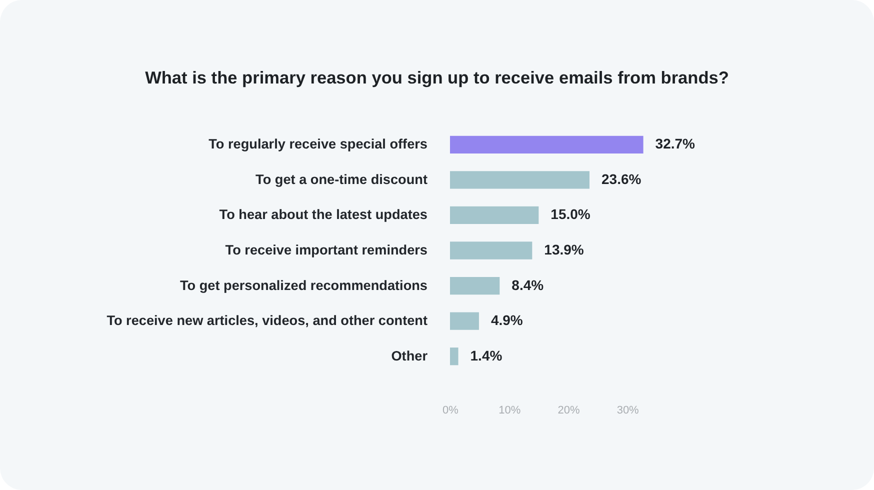 This screenshot has width=874, height=490. What do you see at coordinates (437, 78) in the screenshot?
I see `chart-title: What is the primary reason you sign up to receive emails from brands?` at bounding box center [437, 78].